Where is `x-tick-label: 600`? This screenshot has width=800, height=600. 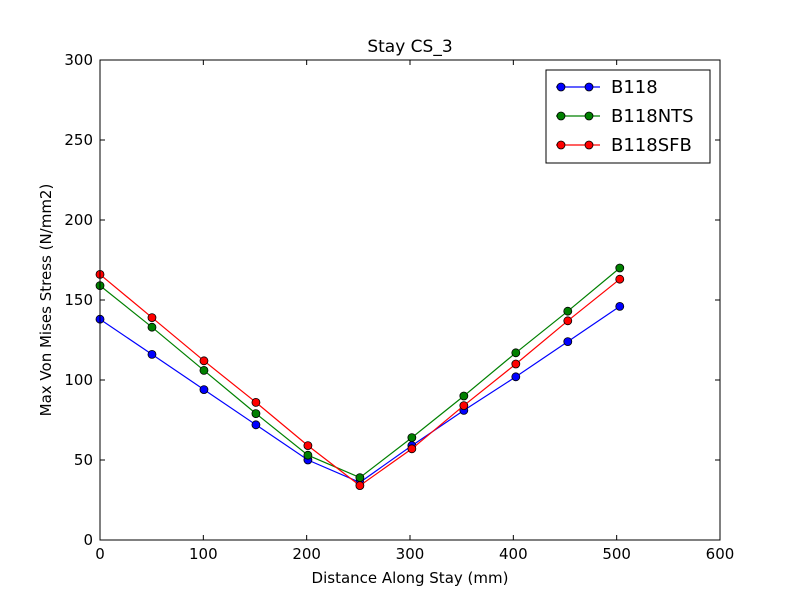
x-tick-label: 600 is located at coordinates (720, 554).